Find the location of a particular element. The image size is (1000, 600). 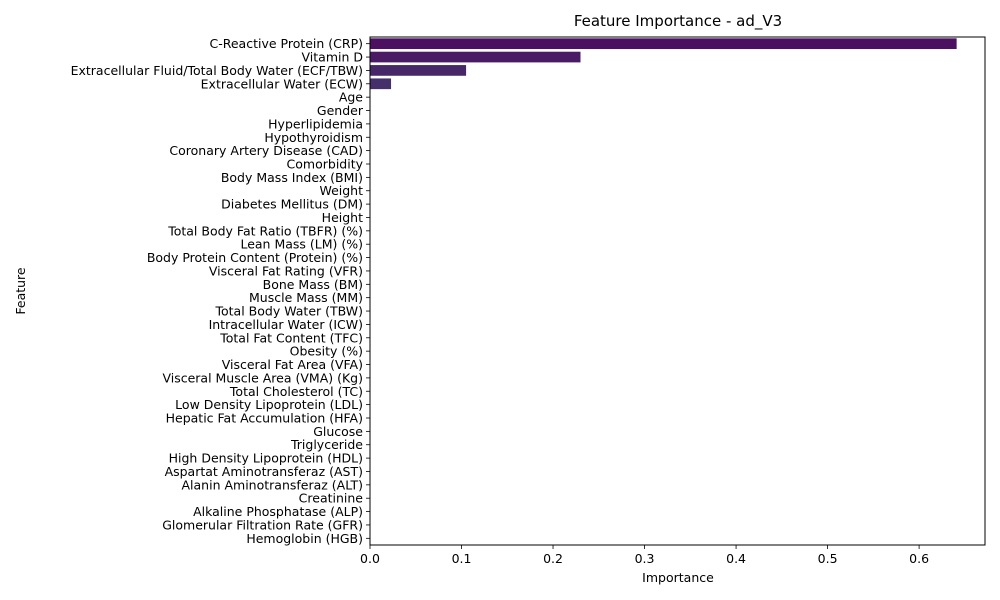

x-tick-label: 0.6 is located at coordinates (919, 558).